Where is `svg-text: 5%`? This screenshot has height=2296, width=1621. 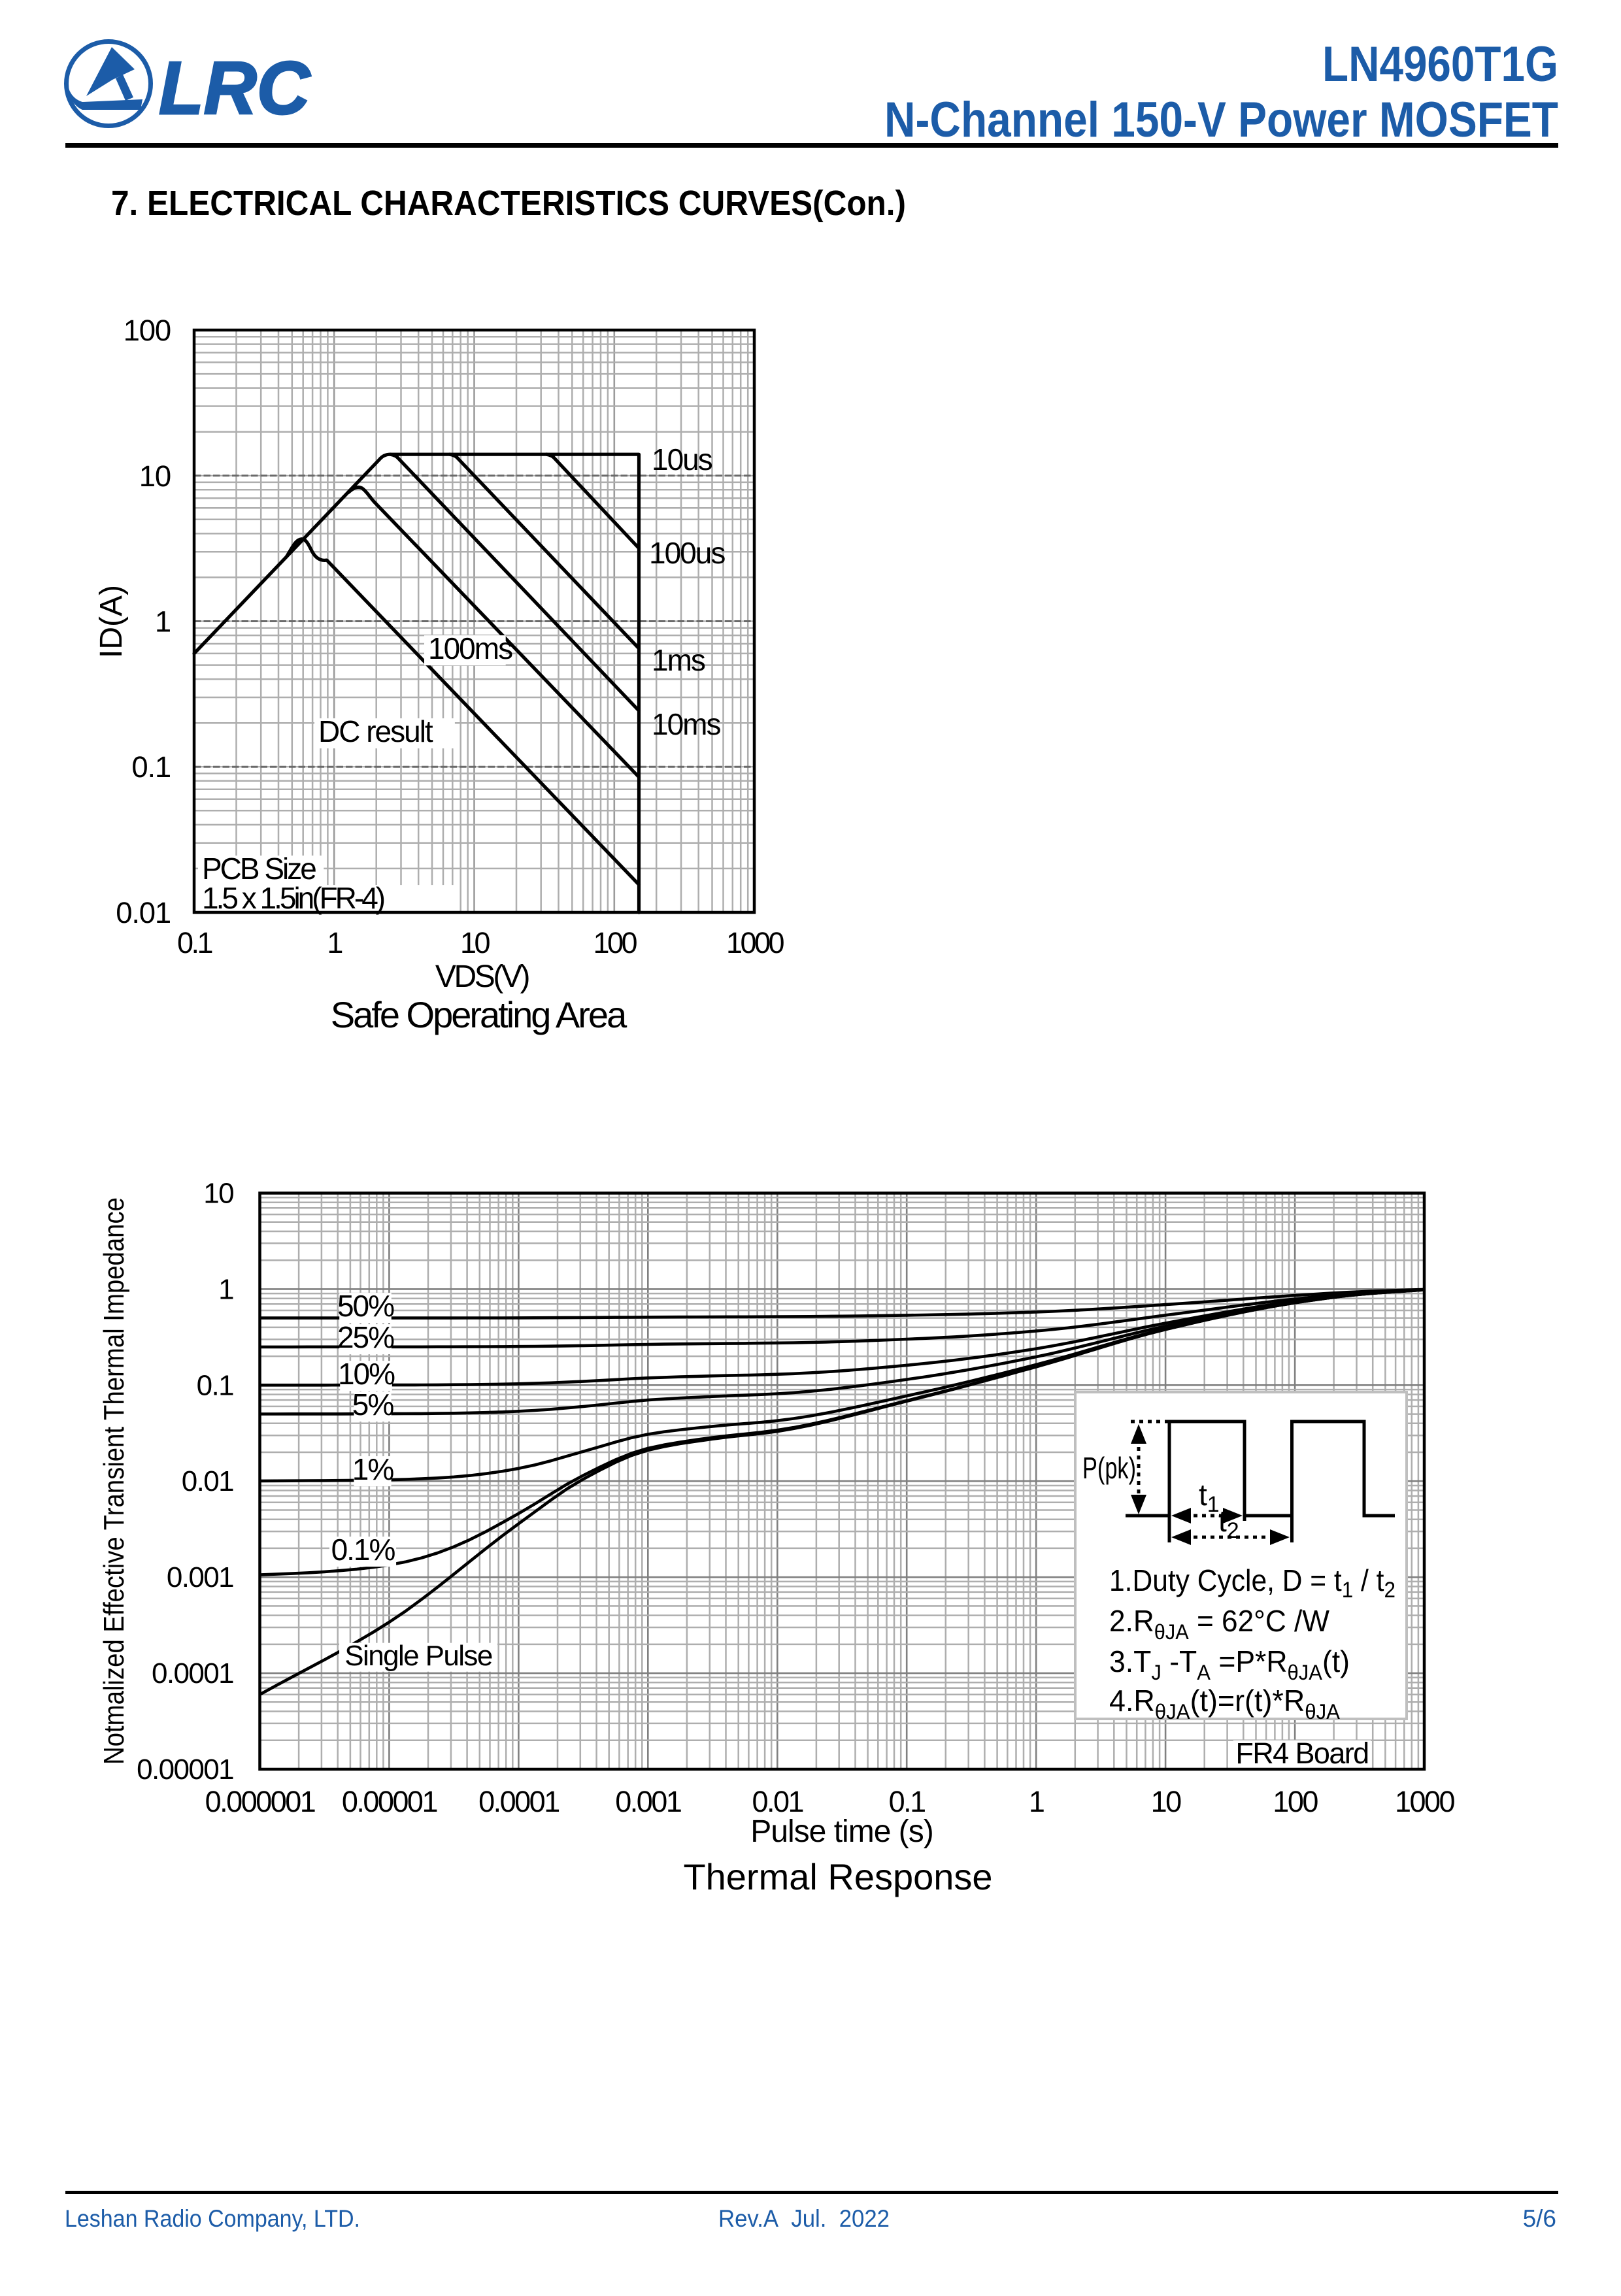 svg-text: 5% is located at coordinates (373, 1405).